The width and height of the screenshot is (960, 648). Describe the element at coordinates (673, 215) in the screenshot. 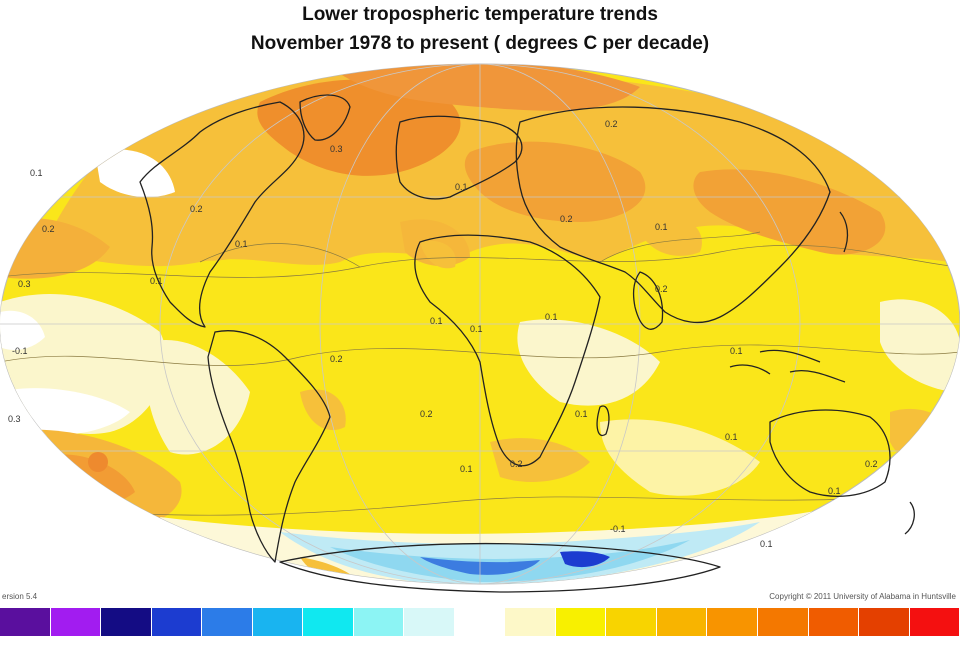

I see `asia-outline` at that location.